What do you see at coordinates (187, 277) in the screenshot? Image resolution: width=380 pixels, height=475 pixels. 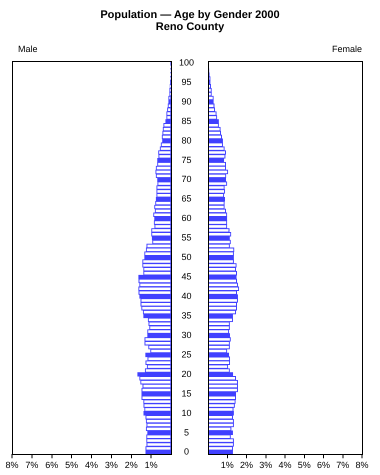 I see `y-tick-label: 45` at bounding box center [187, 277].